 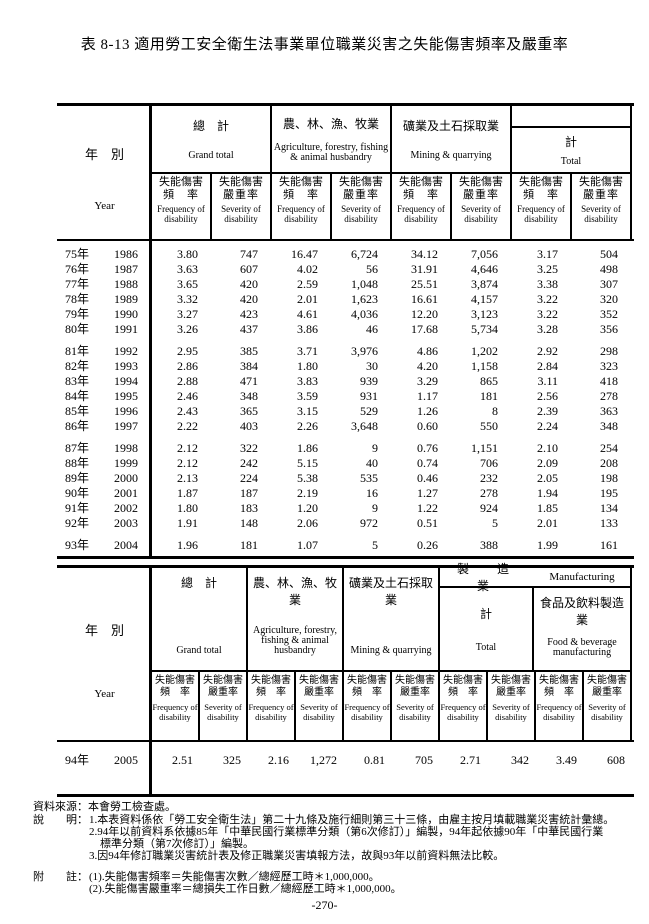 I want to click on group-grand-total: 總 計 Grand total, so click(x=212, y=140).